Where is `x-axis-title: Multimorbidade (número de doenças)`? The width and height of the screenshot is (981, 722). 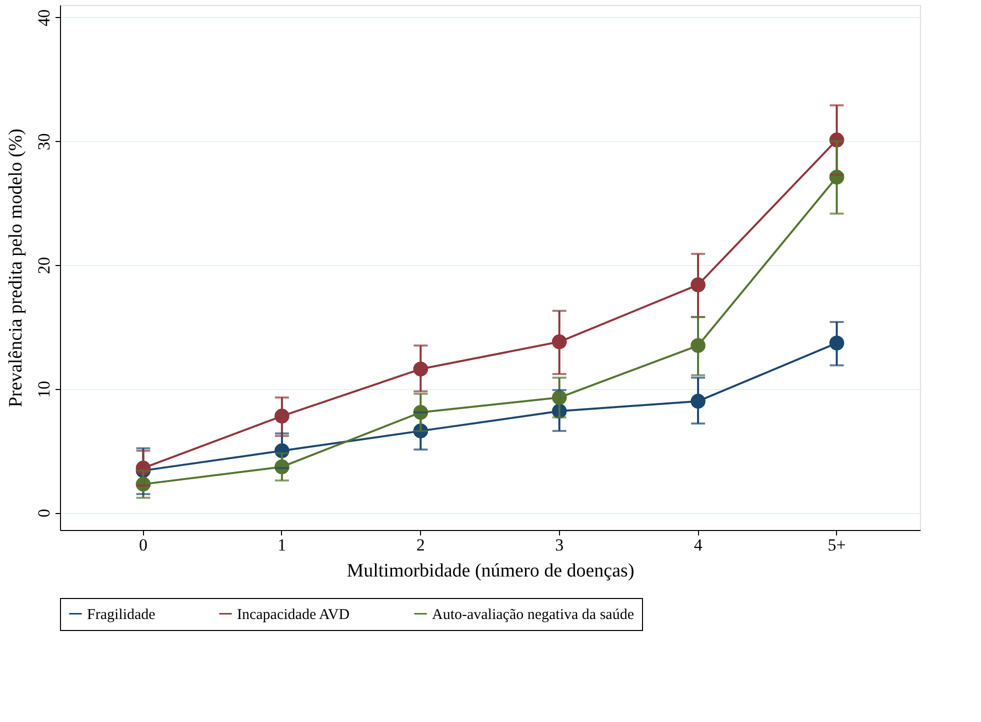 x-axis-title: Multimorbidade (número de doenças) is located at coordinates (490, 571).